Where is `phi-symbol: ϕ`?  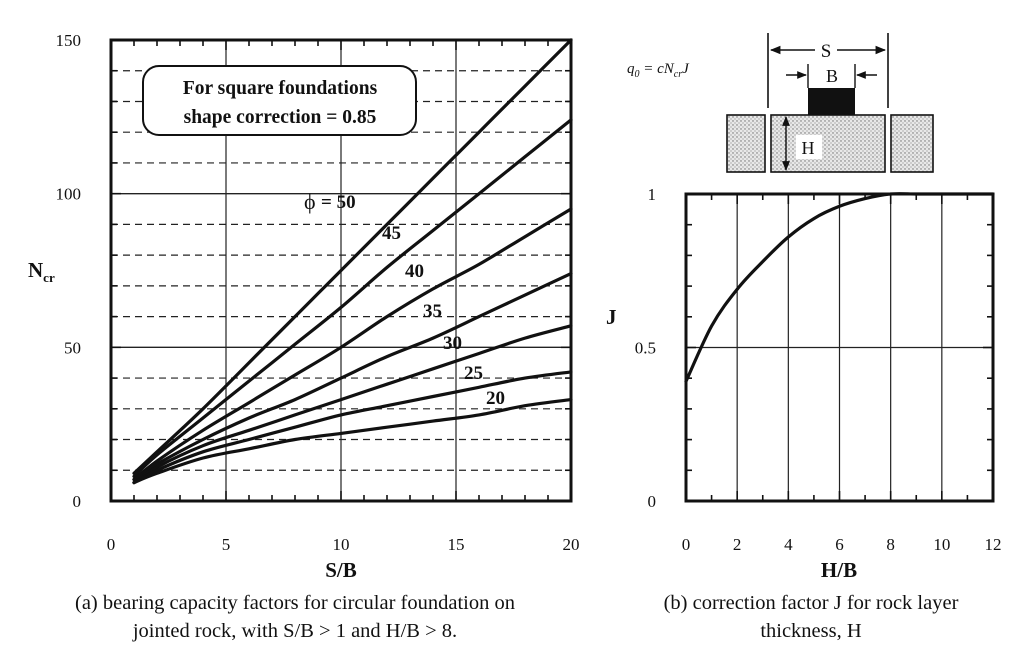
phi-symbol: ϕ is located at coordinates (310, 201).